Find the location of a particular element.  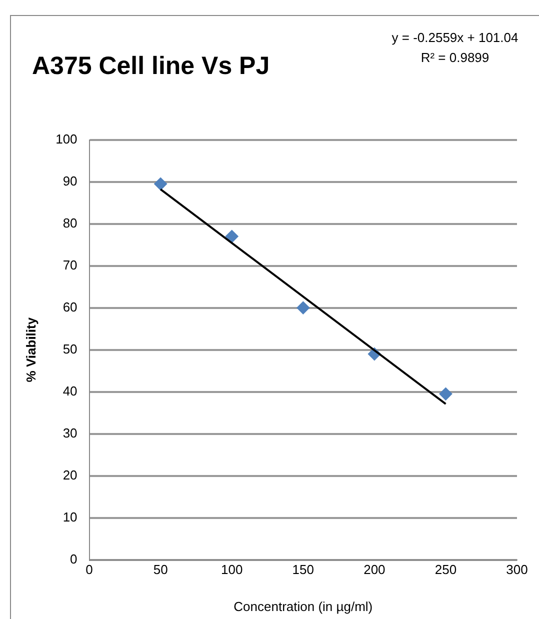

x-tick-label: 50 is located at coordinates (160, 570).